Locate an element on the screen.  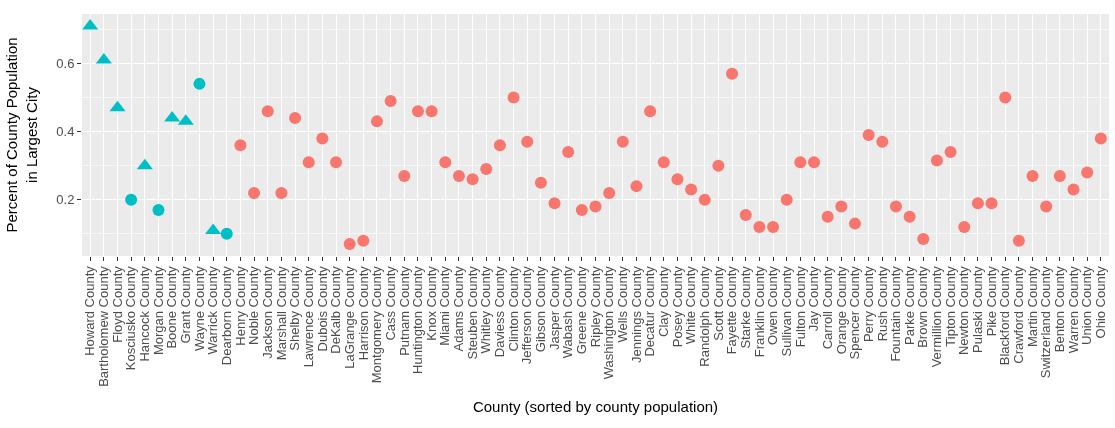
x-tick-label: Benton County is located at coordinates (1060, 309).